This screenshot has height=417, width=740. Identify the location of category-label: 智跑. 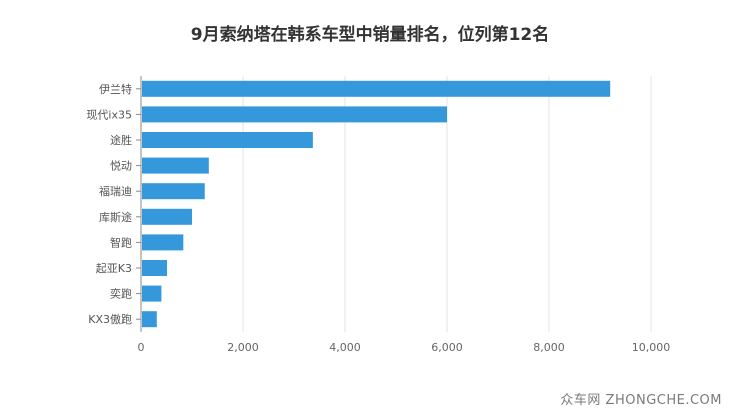
(121, 242).